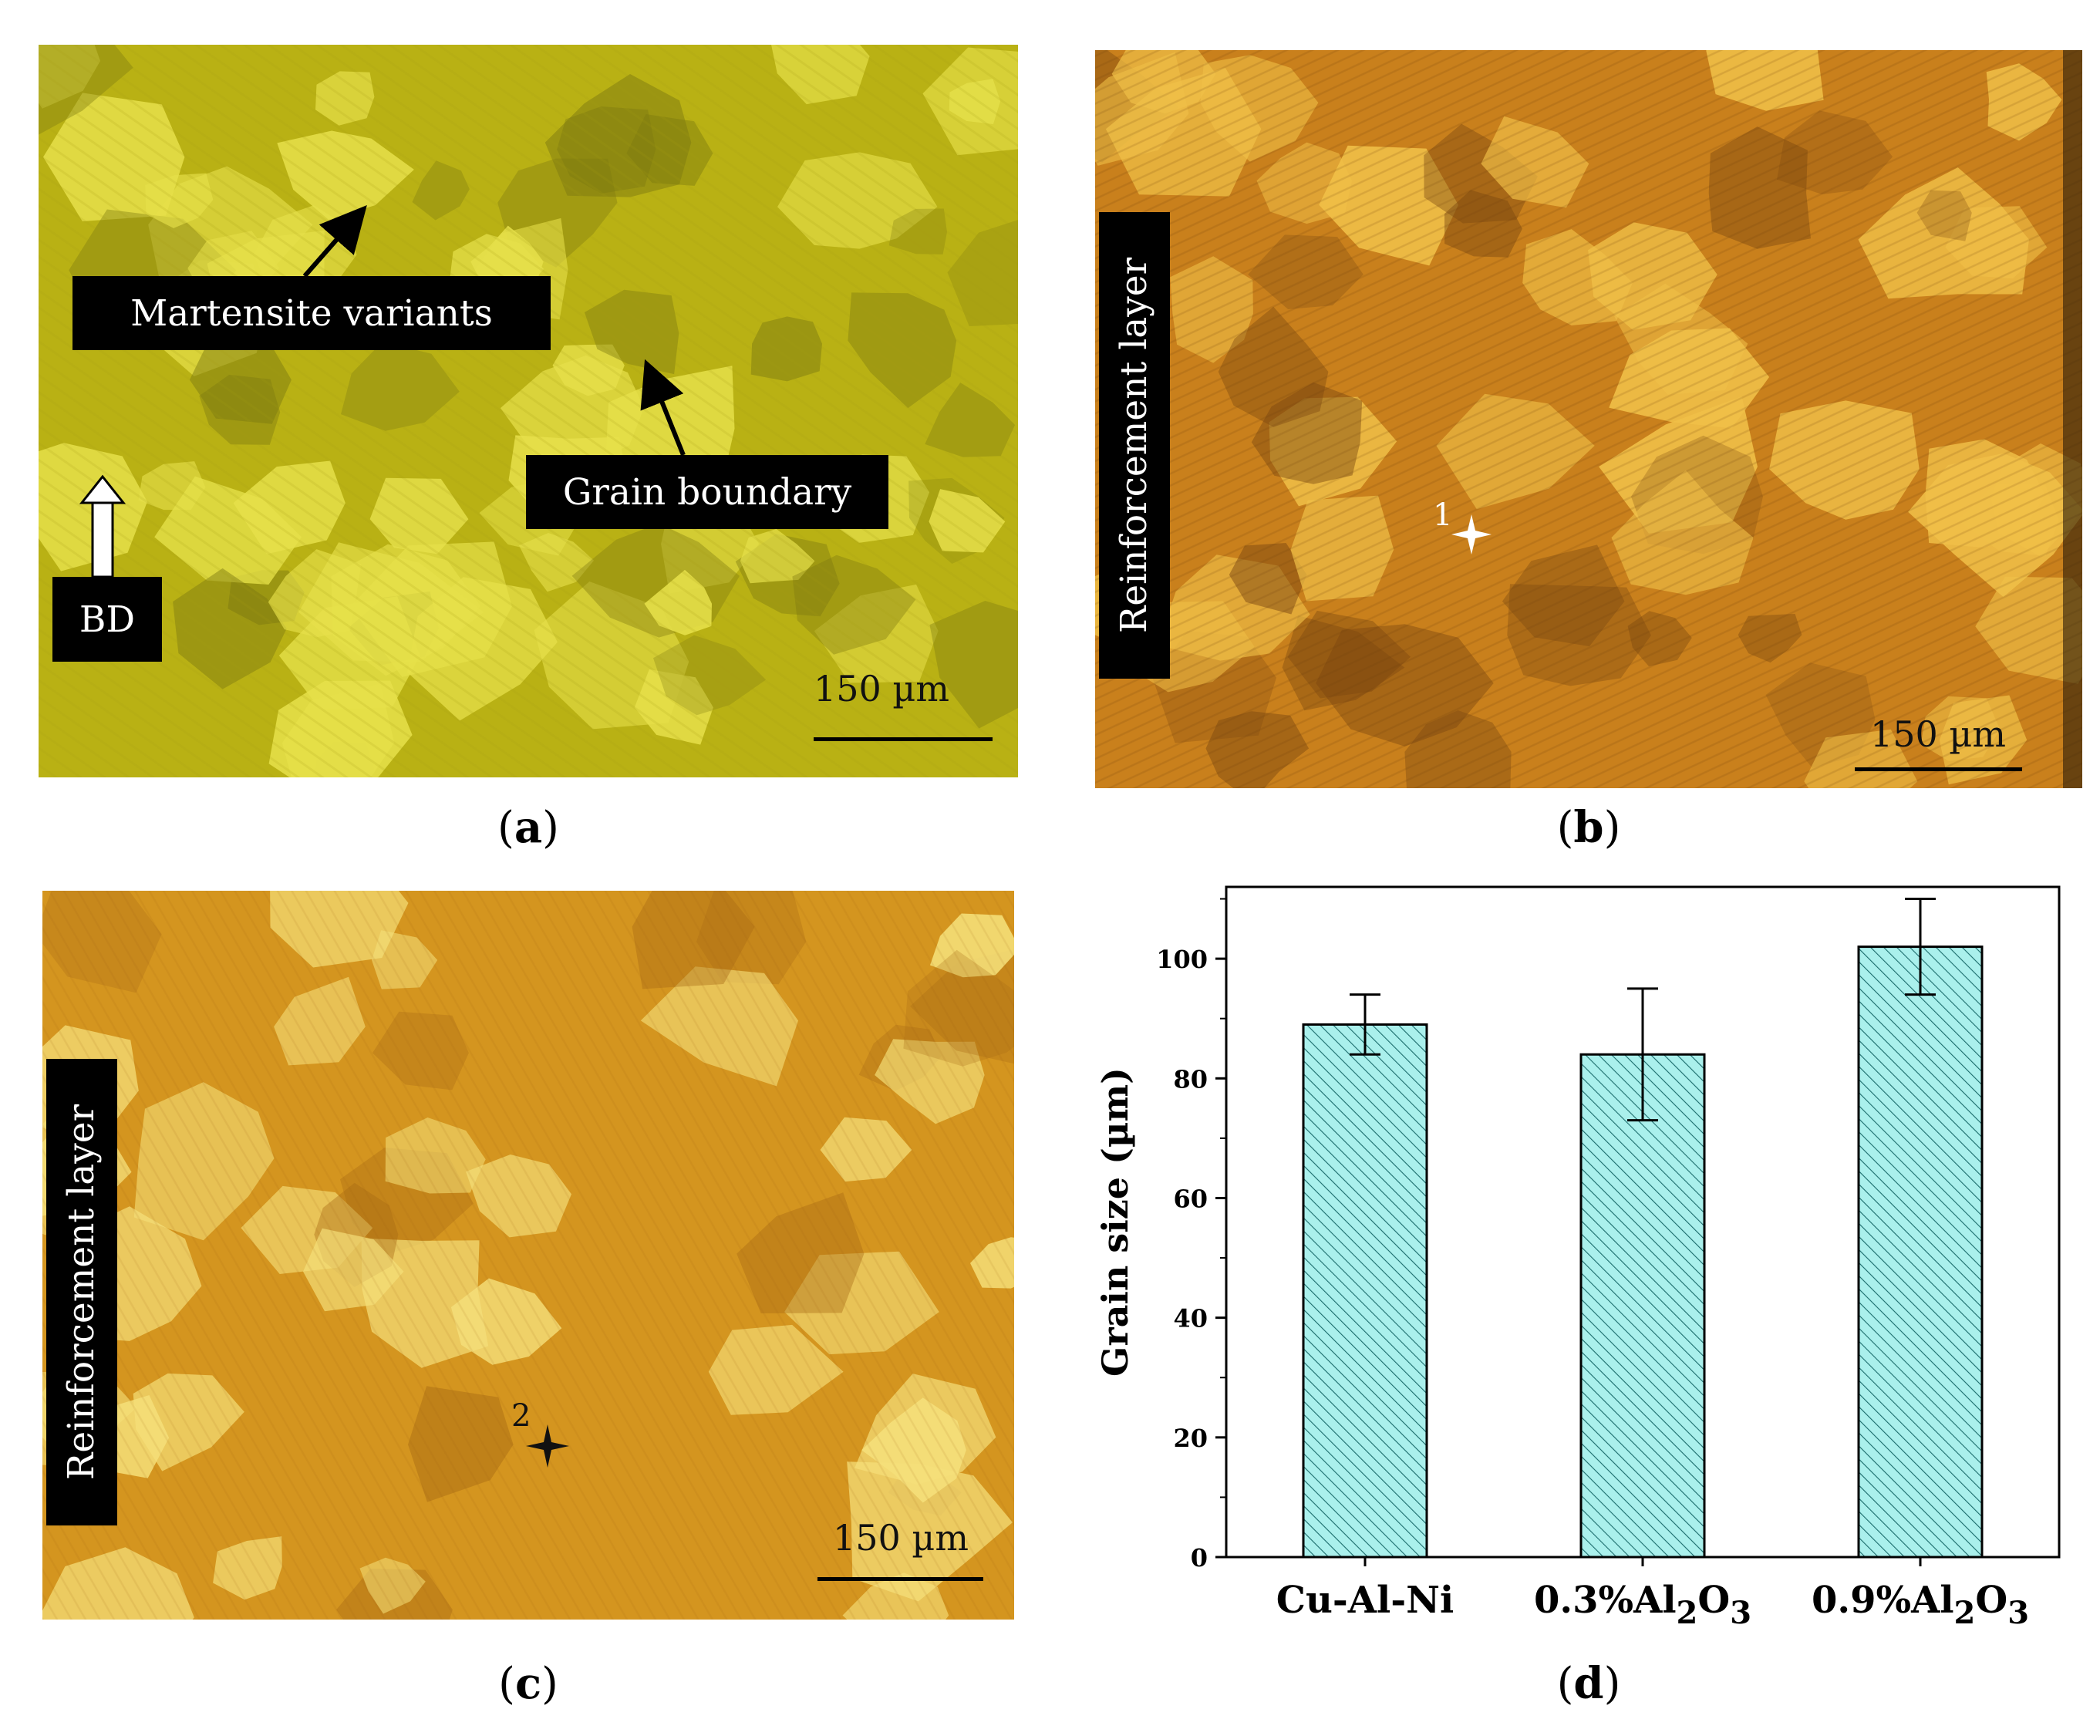 This screenshot has height=1736, width=2100. Describe the element at coordinates (903, 739) in the screenshot. I see `scale-bar-a` at that location.